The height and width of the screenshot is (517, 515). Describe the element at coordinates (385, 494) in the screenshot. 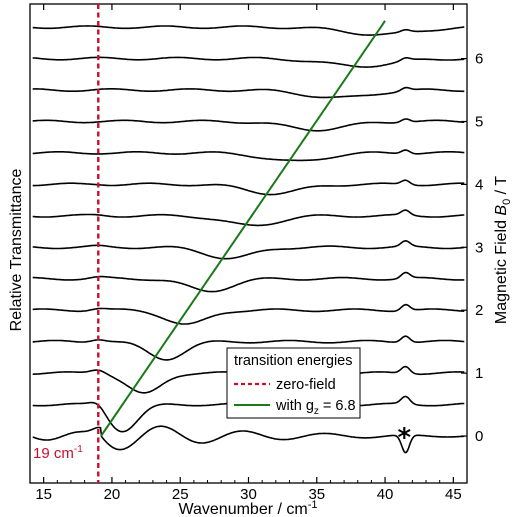

I see `x-tick-label: 40` at that location.